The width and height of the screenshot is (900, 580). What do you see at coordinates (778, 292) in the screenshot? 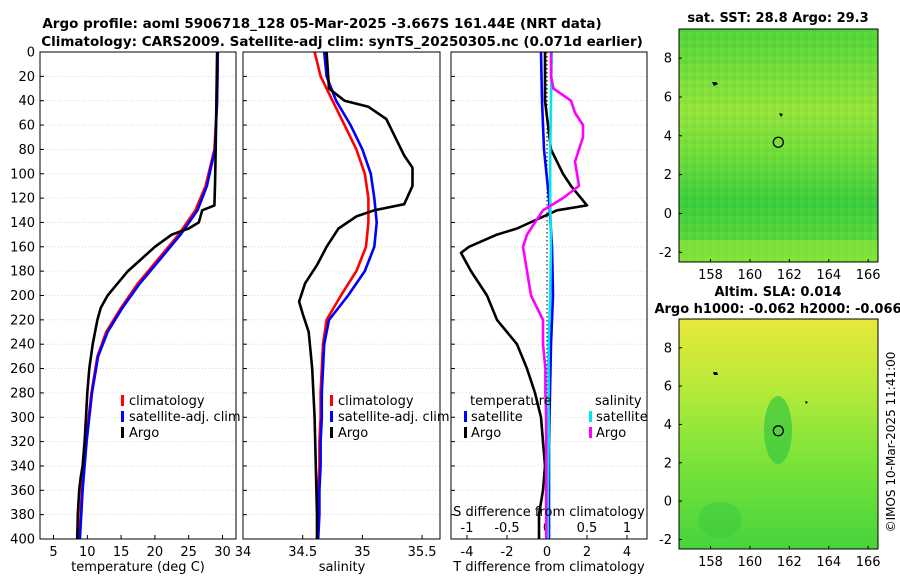
I see `sla-map-title: Altim. SLA: 0.014` at bounding box center [778, 292].